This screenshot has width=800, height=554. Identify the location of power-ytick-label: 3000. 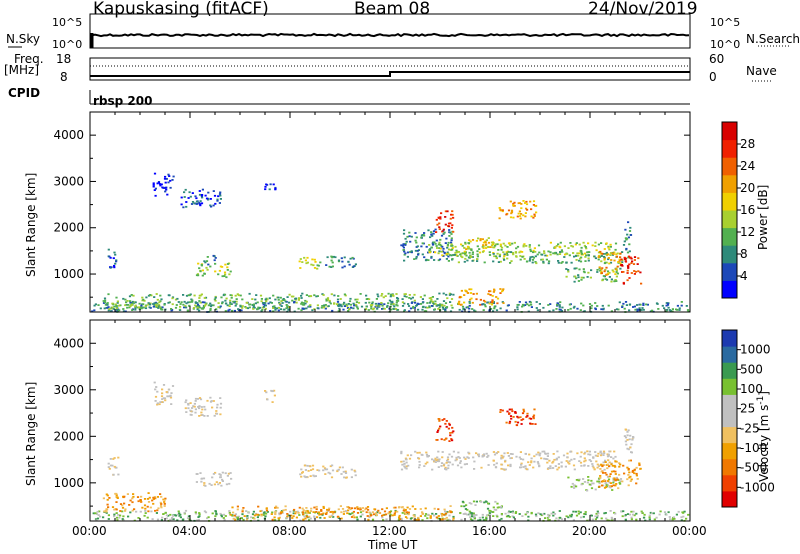
(68, 181).